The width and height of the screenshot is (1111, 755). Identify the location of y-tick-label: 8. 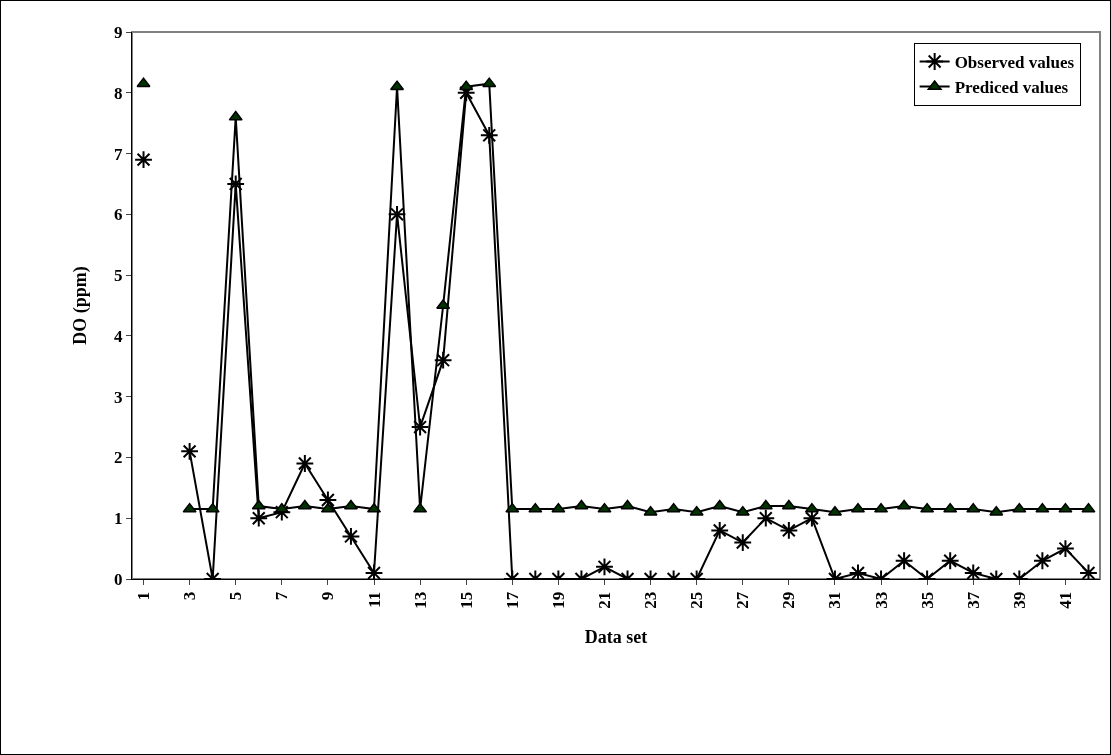
(118, 93).